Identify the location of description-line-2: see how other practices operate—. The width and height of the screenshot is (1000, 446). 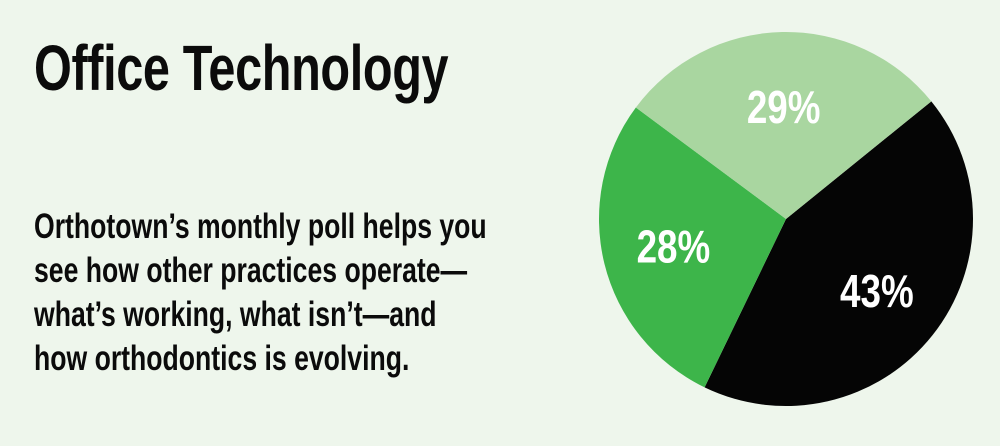
(251, 270).